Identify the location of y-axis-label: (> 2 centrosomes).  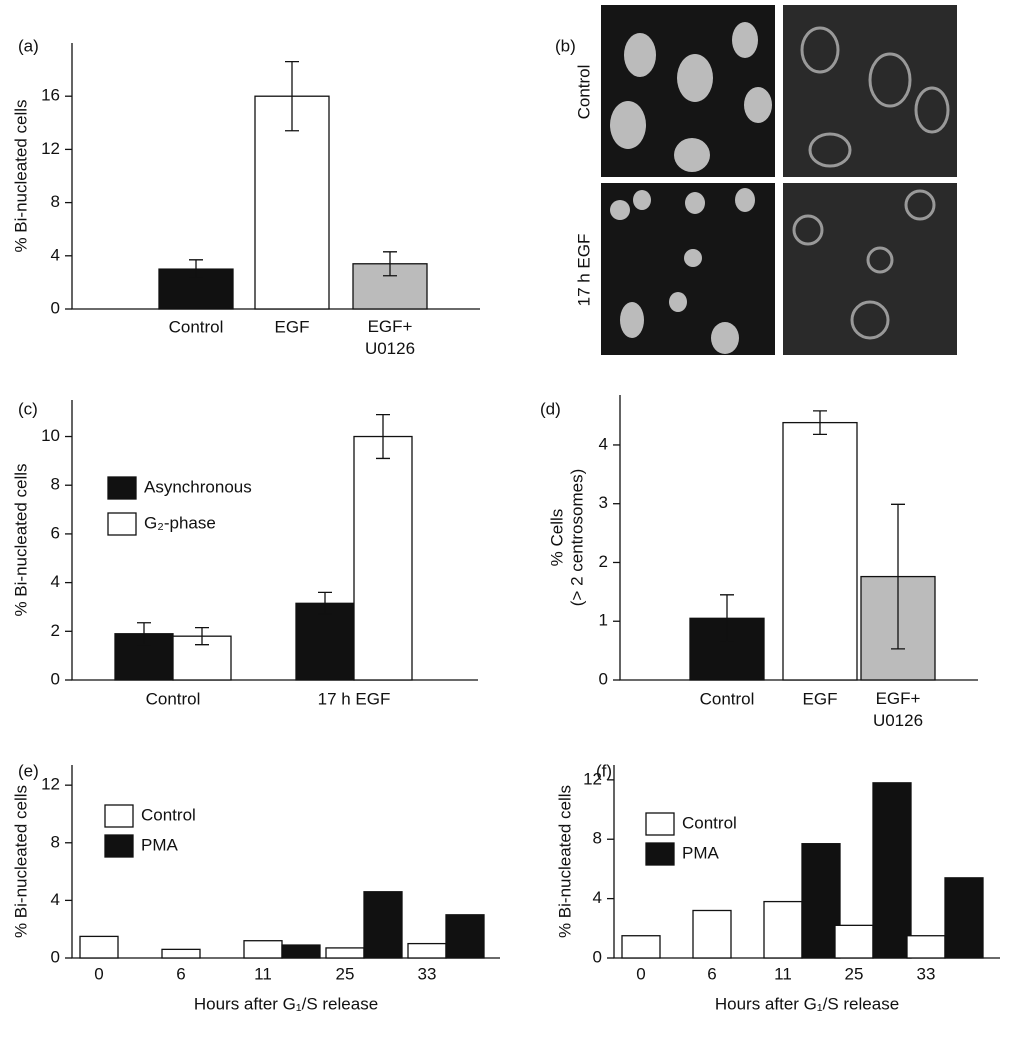
(576, 537).